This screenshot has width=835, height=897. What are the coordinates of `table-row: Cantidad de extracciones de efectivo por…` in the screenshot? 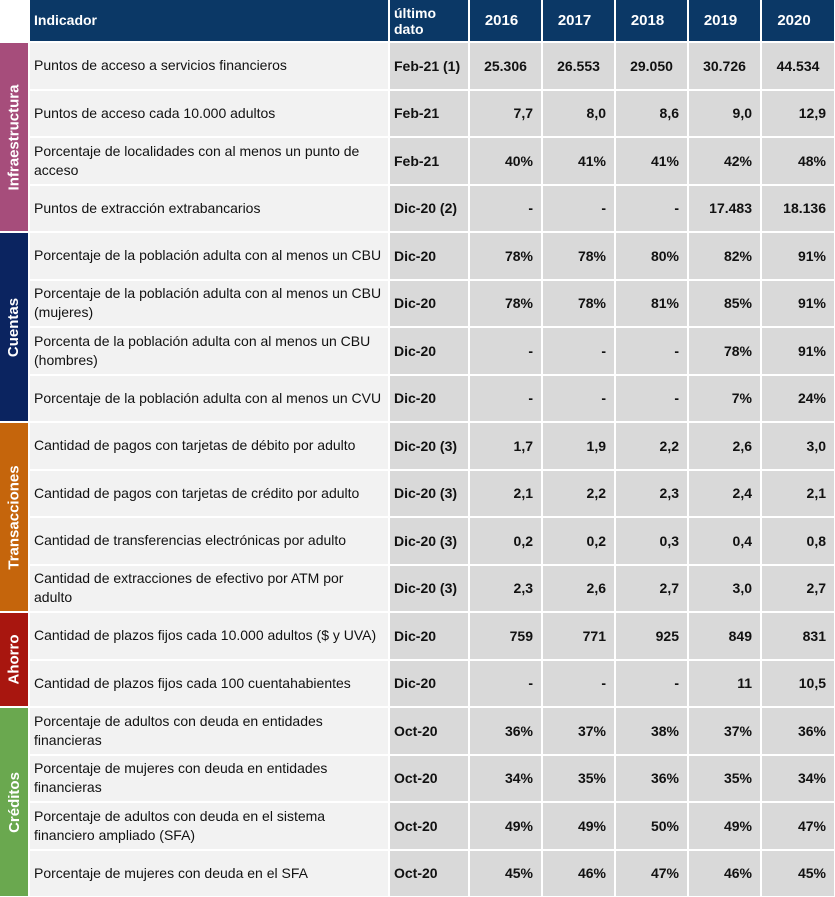 It's located at (432, 588).